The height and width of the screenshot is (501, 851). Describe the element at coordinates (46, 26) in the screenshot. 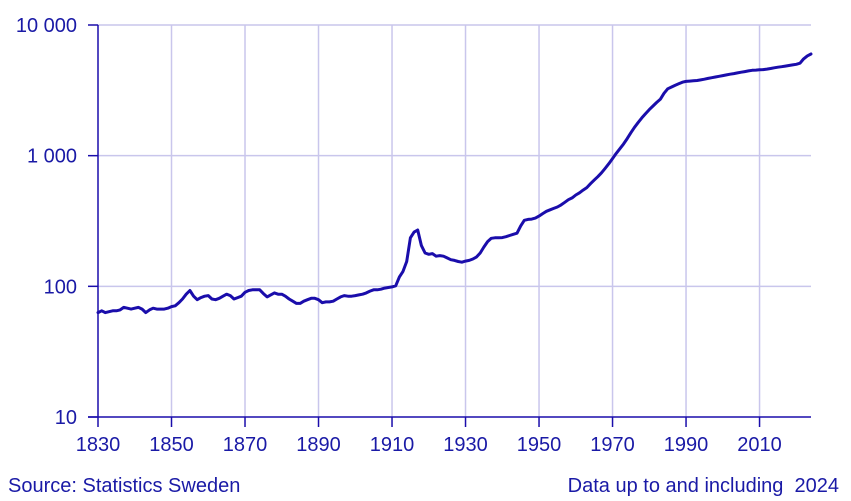

I see `y-tick-label: 10 000` at that location.